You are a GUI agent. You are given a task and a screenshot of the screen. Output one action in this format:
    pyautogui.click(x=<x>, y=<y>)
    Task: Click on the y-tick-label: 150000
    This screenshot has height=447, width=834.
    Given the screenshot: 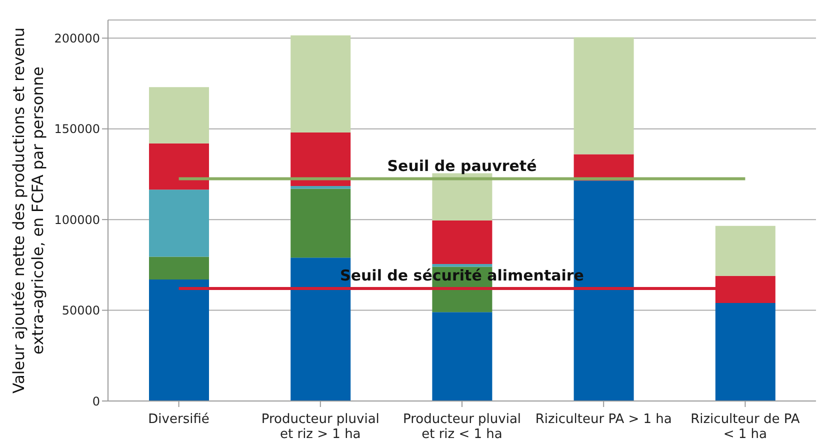 What is the action you would take?
    pyautogui.click(x=77, y=129)
    